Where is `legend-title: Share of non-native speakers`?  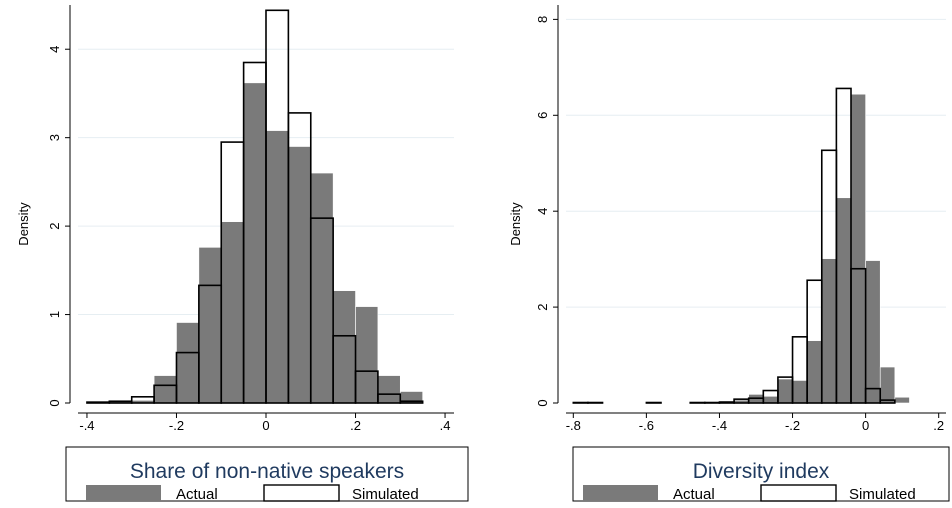 legend-title: Share of non-native speakers is located at coordinates (267, 471).